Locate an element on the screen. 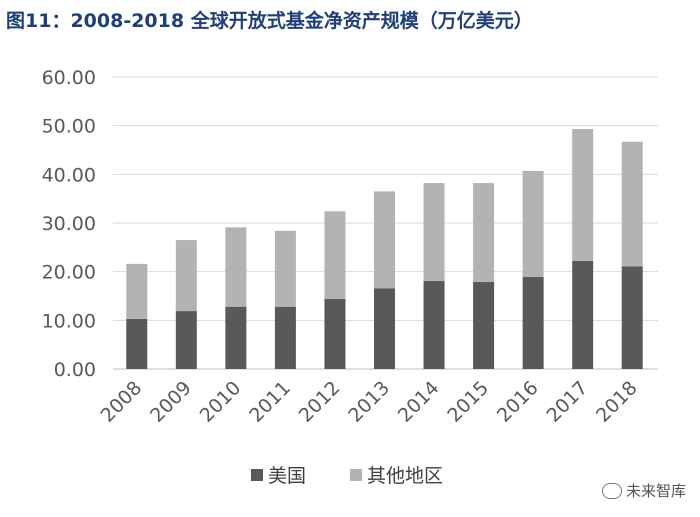 This screenshot has width=700, height=517. y-axis-ticks: 0.00 10.00 20.00 30.00 40.00 50.00 60.00 is located at coordinates (69, 224).